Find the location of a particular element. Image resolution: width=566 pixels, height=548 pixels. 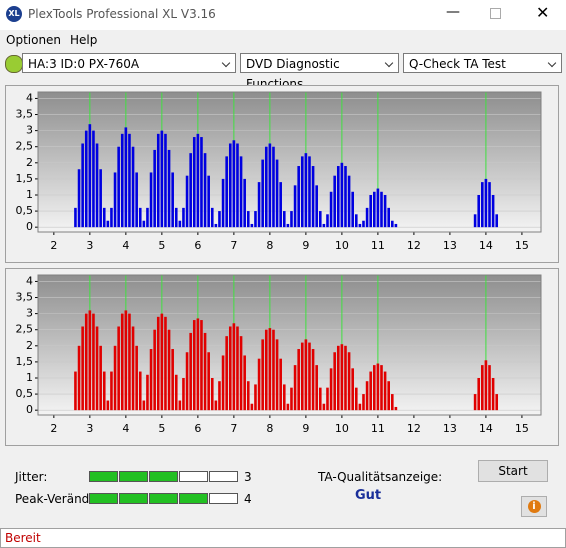

start-button: Start is located at coordinates (513, 471).